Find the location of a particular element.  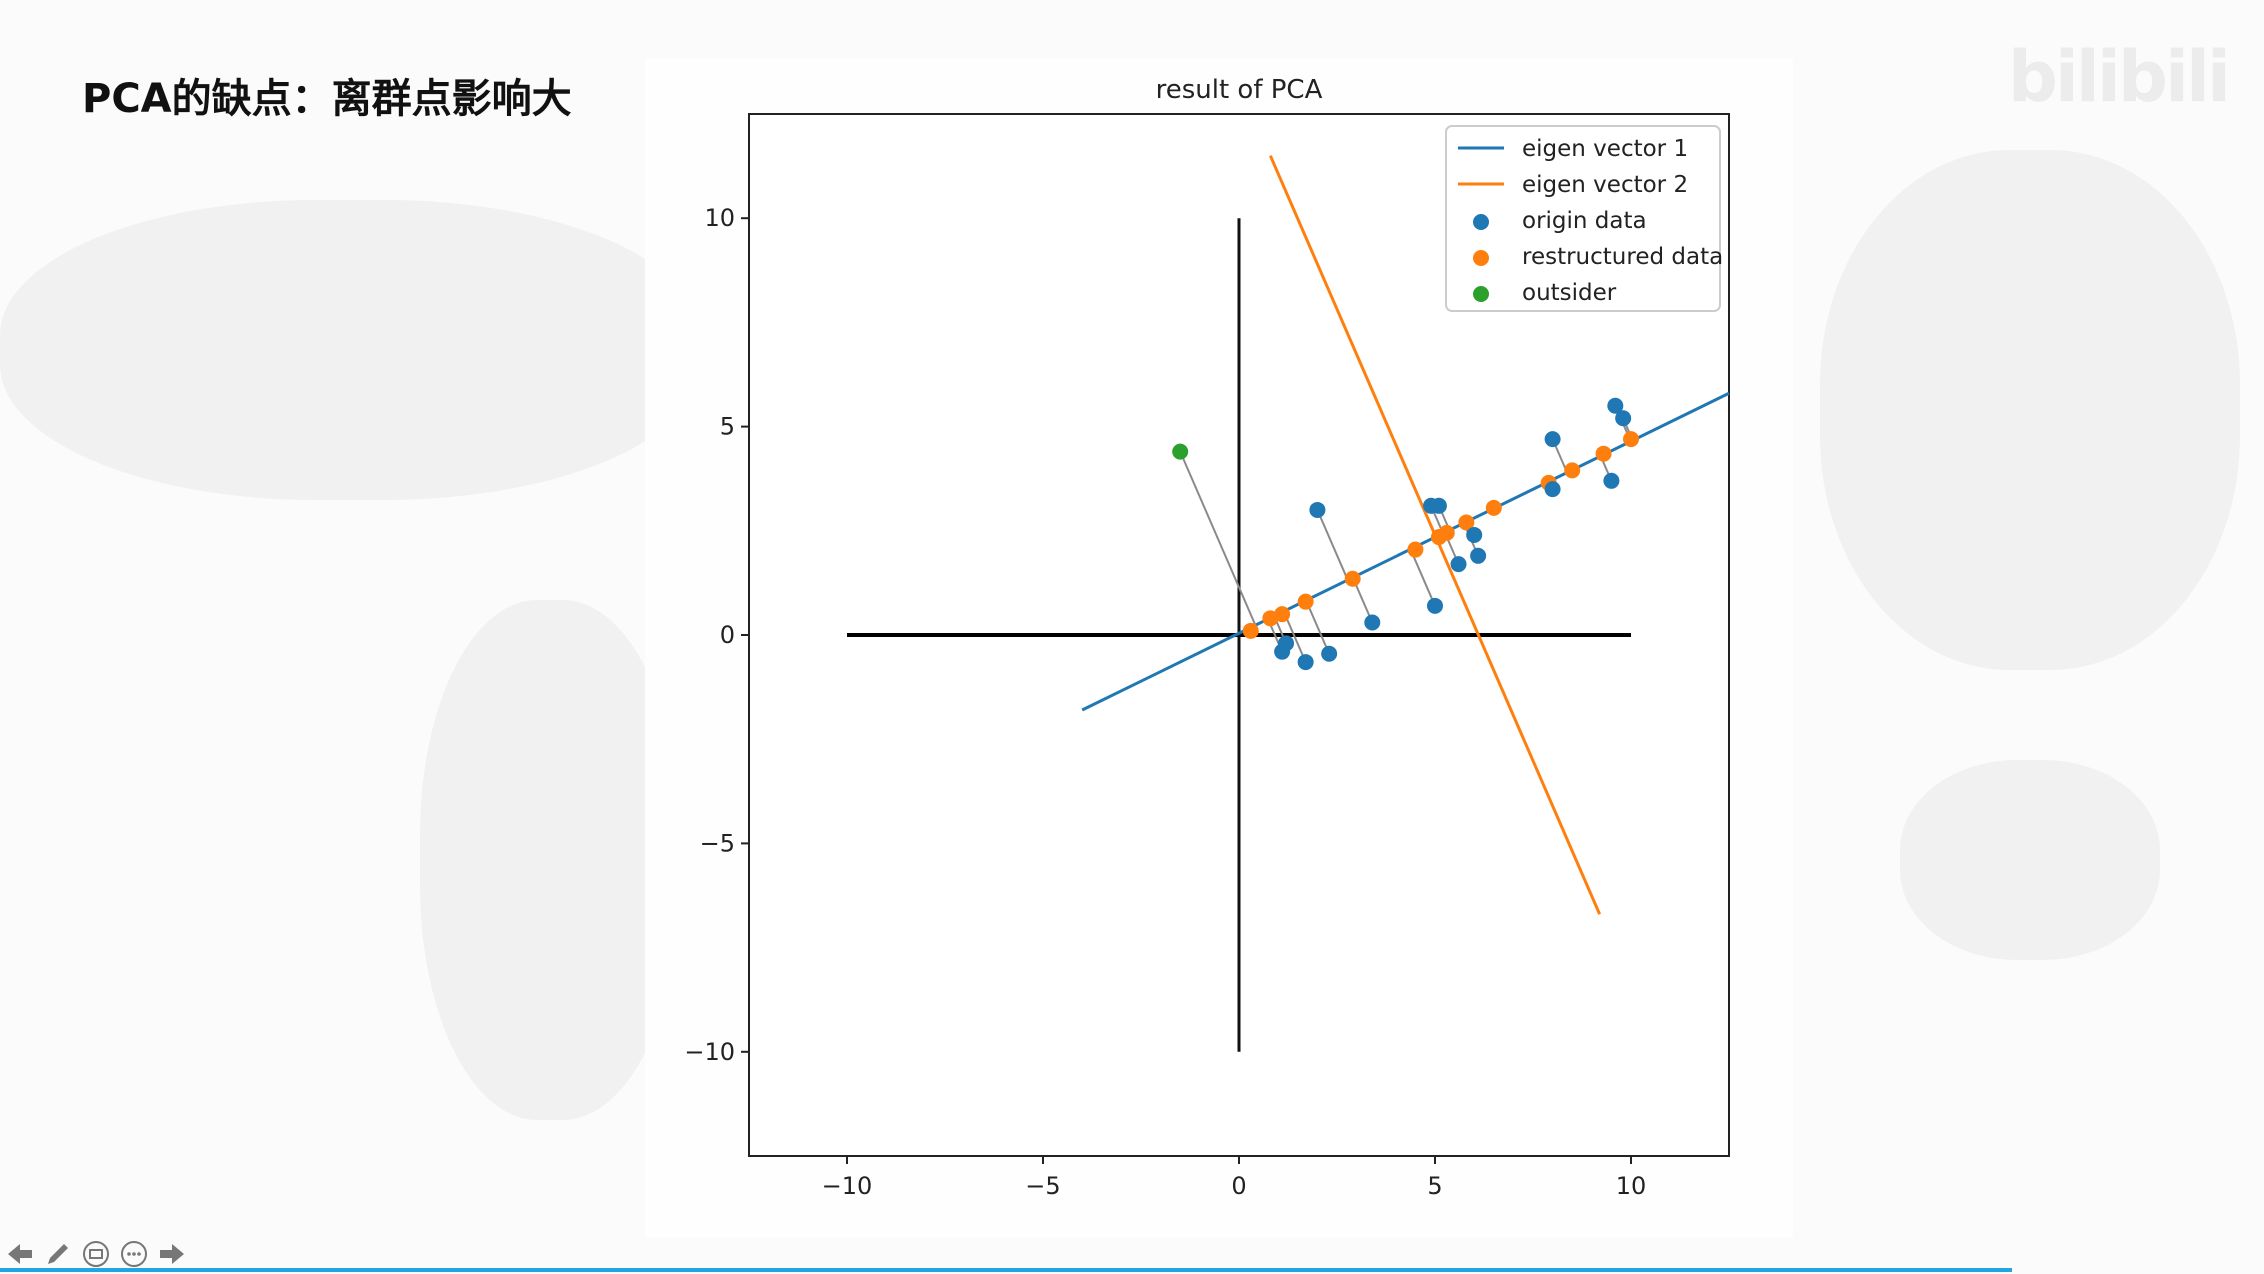

data-points is located at coordinates (1405, 534).